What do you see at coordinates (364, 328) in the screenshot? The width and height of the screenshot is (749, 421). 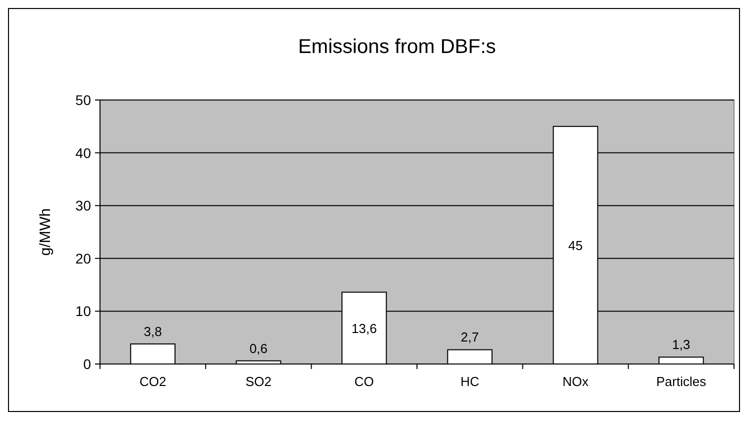 I see `data-label: 13,6` at bounding box center [364, 328].